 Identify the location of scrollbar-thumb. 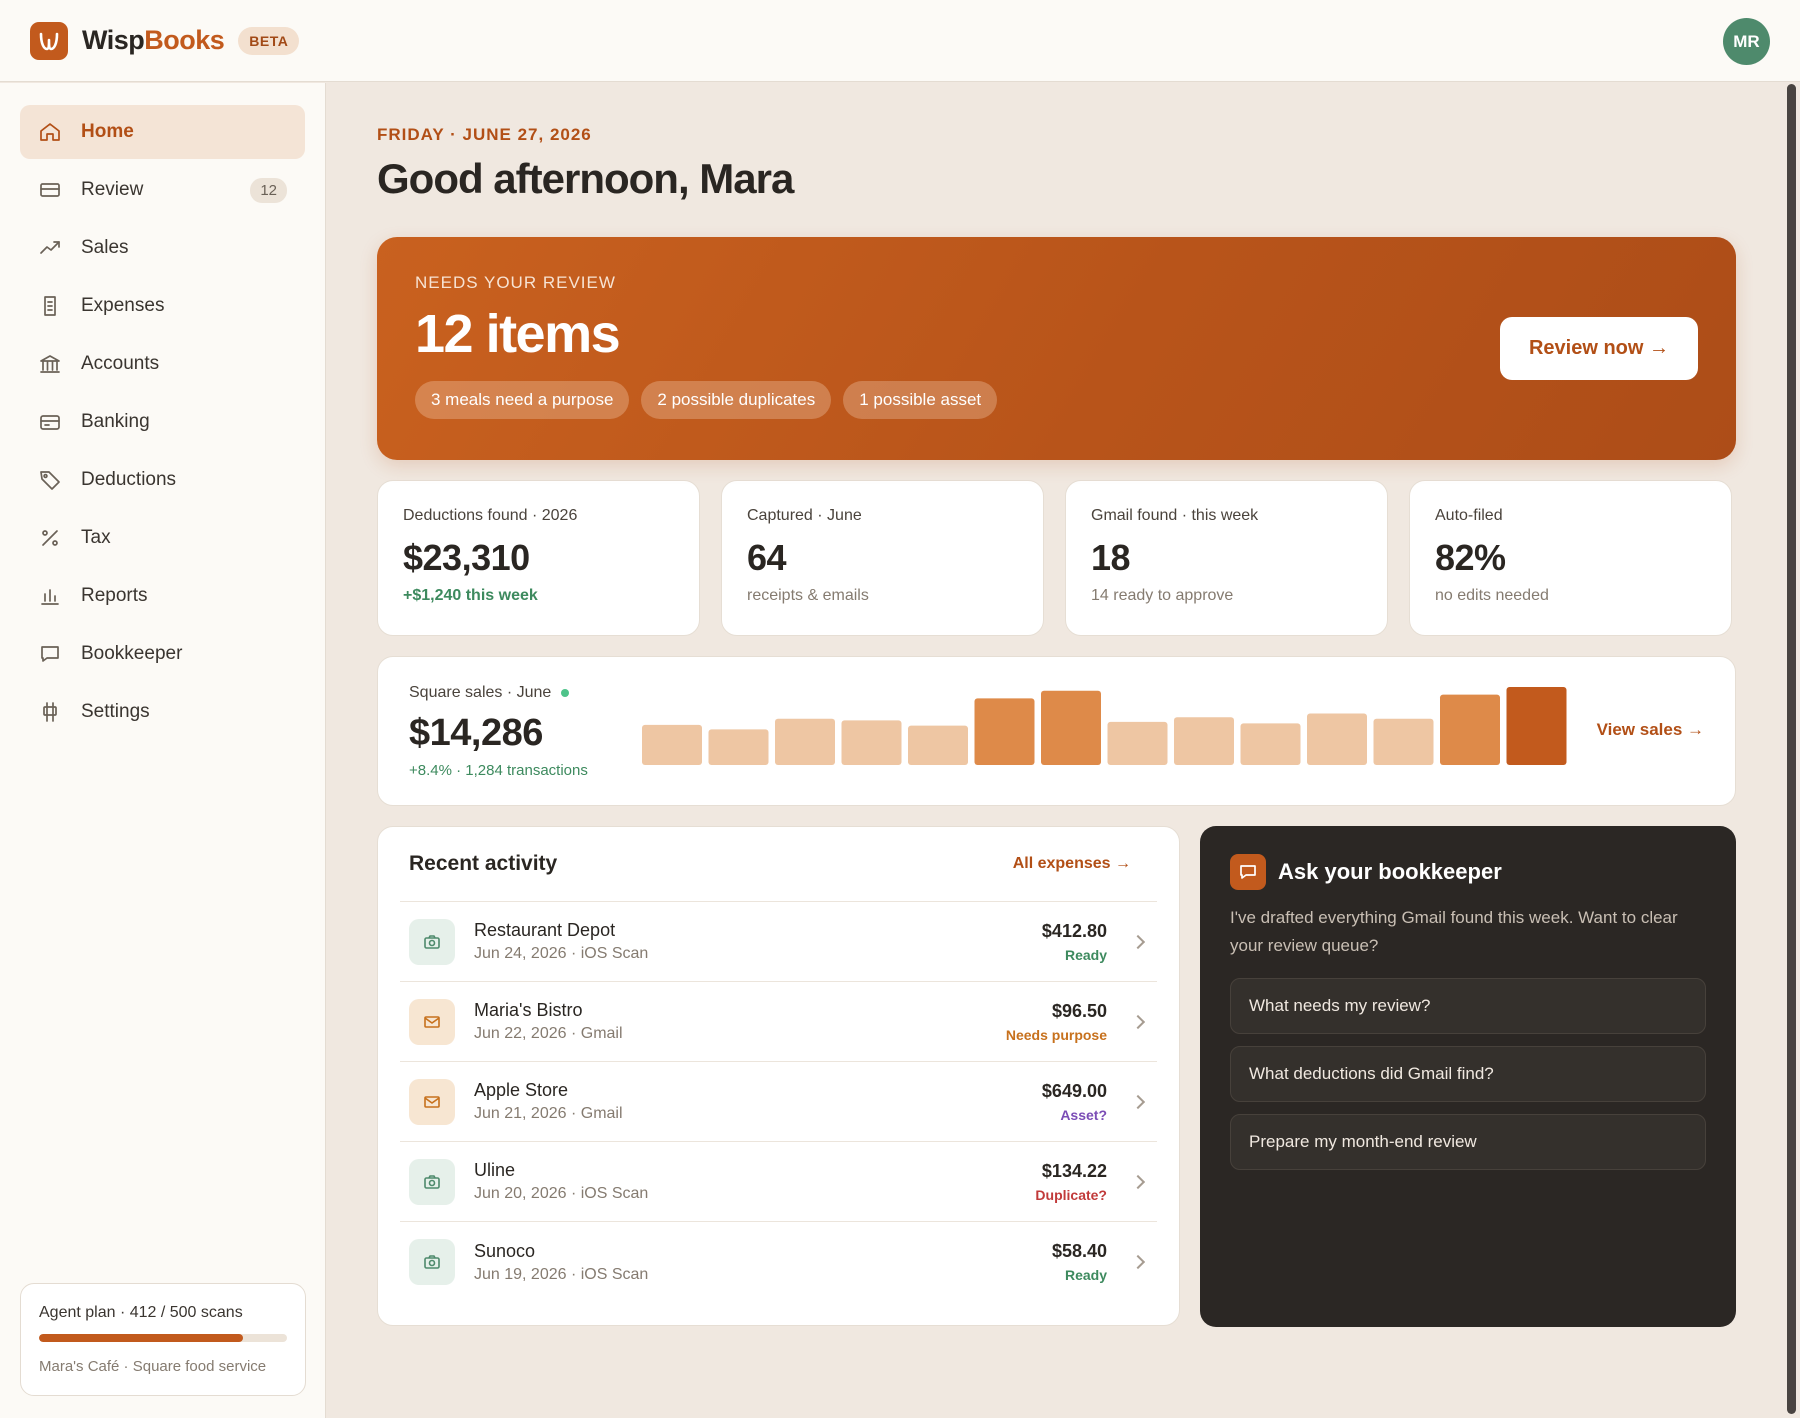
(1791, 749).